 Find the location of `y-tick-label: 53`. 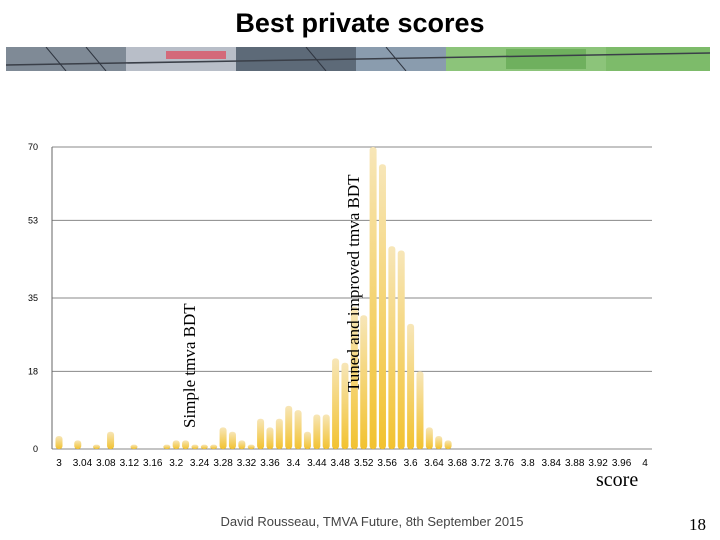

y-tick-label: 53 is located at coordinates (33, 220).